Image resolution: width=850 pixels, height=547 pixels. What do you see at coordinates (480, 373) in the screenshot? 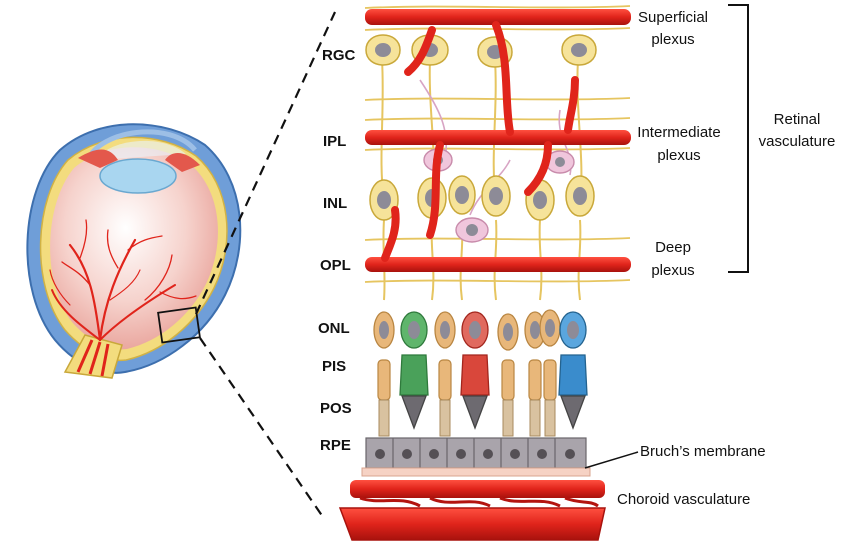
I see `photoreceptors` at bounding box center [480, 373].